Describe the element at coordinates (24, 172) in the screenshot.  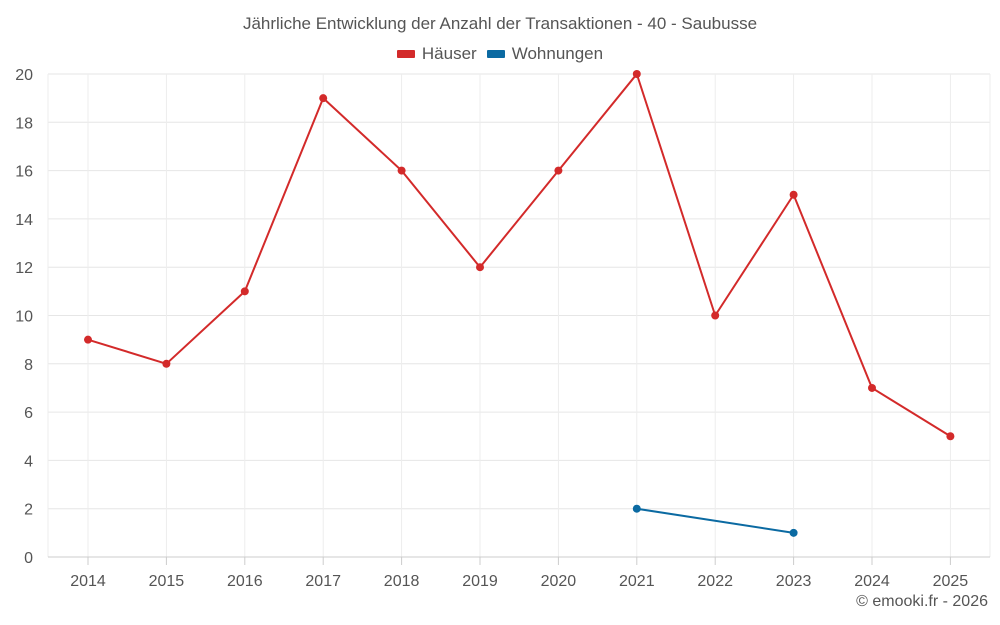
I see `y-tick-label: 16` at that location.